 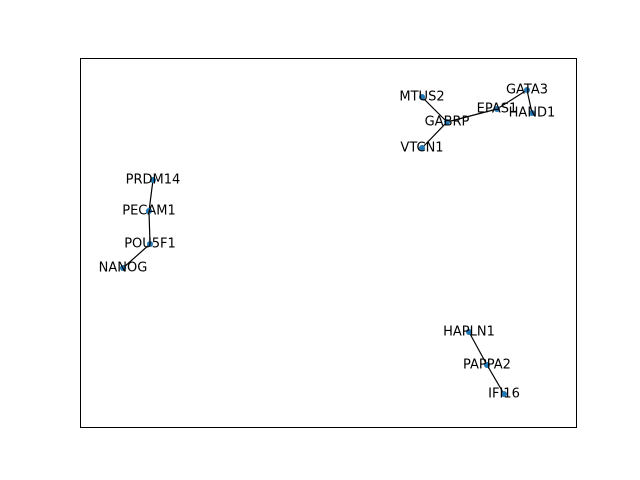 I want to click on node-label-ifi16: IFI16, so click(x=504, y=394).